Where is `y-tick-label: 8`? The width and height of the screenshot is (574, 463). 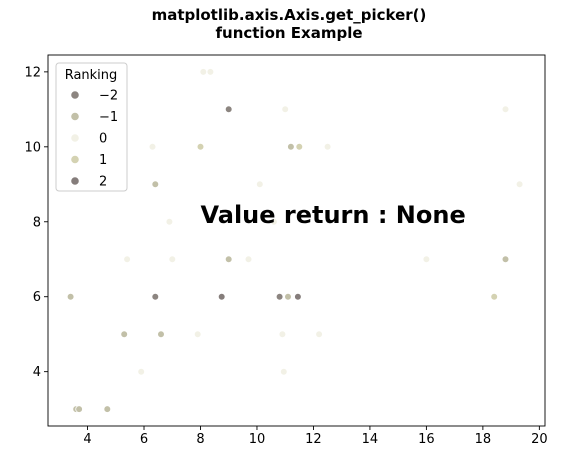 y-tick-label: 8 is located at coordinates (37, 222).